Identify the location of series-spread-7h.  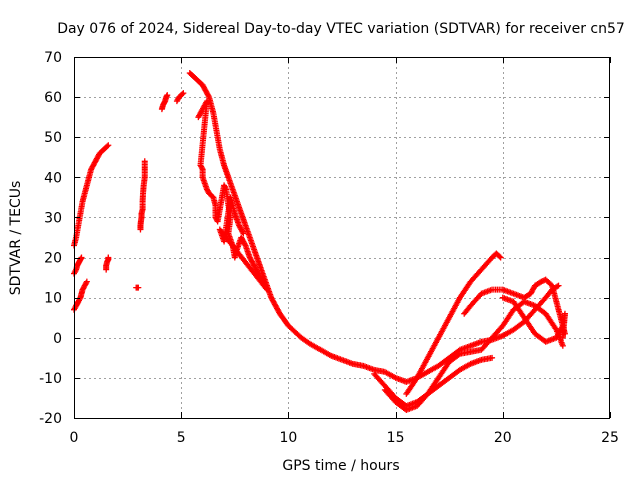
(232, 195).